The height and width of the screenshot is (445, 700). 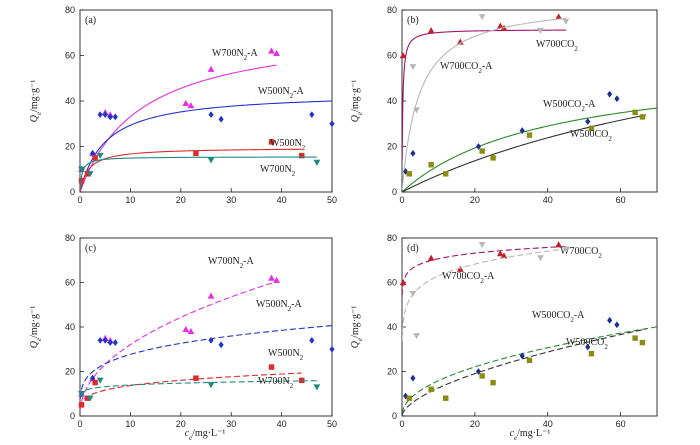 I want to click on x-tick-label: 60, so click(x=621, y=424).